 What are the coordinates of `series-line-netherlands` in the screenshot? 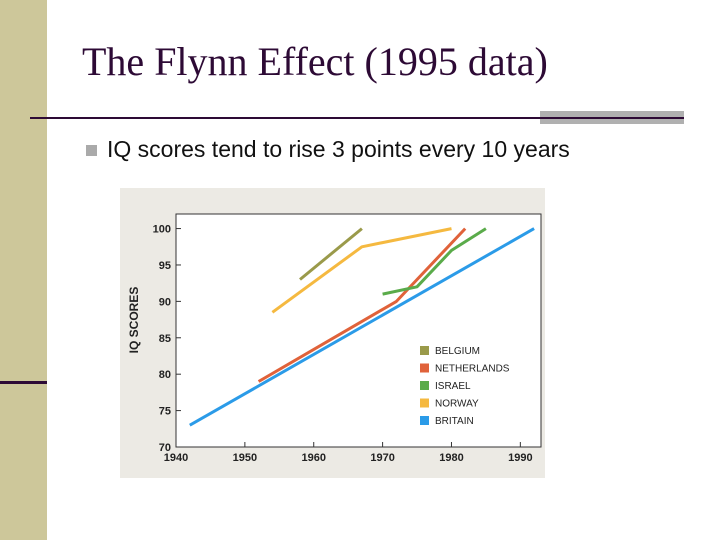 It's located at (362, 305).